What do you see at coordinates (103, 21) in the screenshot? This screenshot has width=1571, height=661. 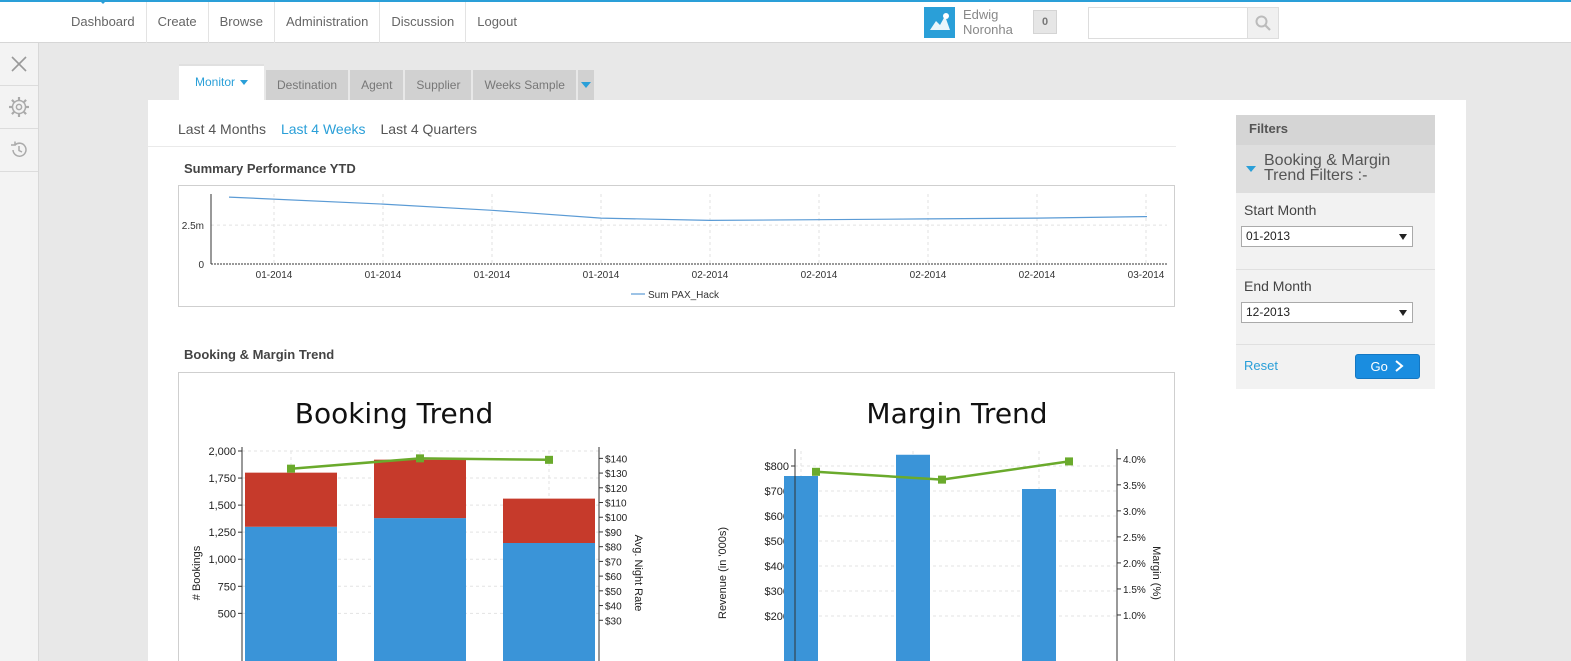 I see `nav-dashboard: Dashboard` at bounding box center [103, 21].